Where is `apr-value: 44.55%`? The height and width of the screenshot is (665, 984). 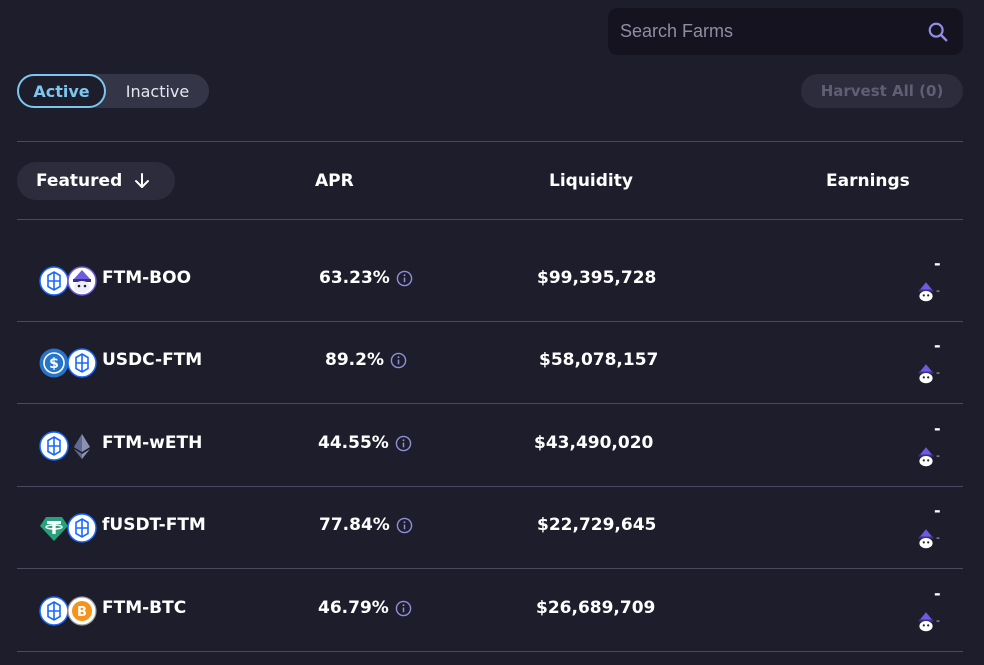
apr-value: 44.55% is located at coordinates (365, 443).